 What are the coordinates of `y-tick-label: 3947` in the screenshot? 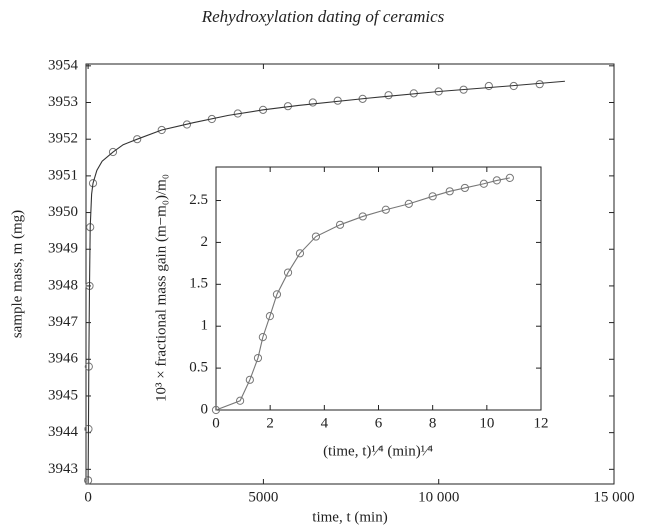 It's located at (63, 322).